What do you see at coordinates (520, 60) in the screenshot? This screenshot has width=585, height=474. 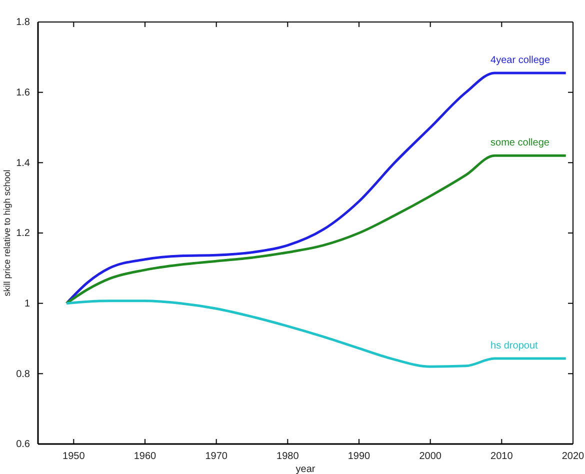 I see `series-label: 4year college` at bounding box center [520, 60].